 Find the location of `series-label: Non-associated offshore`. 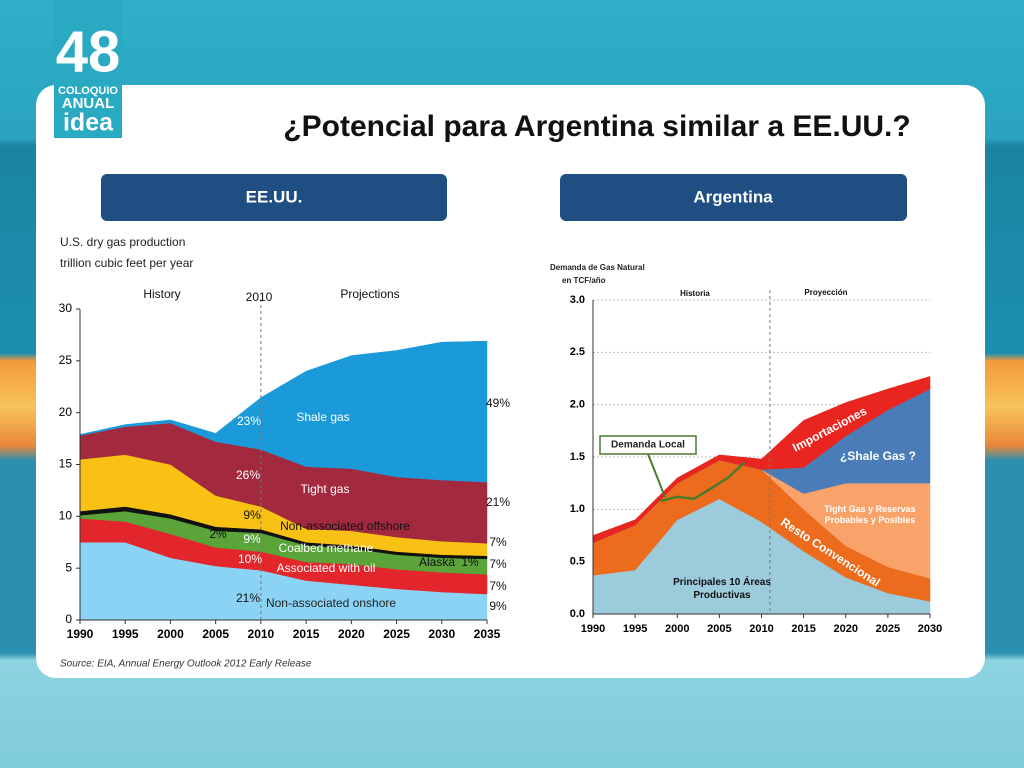

series-label: Non-associated offshore is located at coordinates (345, 526).